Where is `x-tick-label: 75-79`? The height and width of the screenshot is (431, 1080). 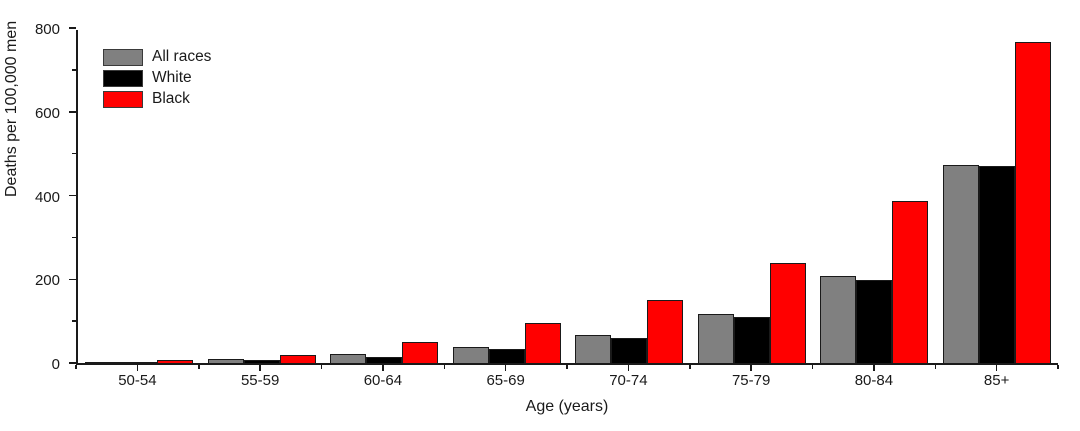
x-tick-label: 75-79 is located at coordinates (751, 380).